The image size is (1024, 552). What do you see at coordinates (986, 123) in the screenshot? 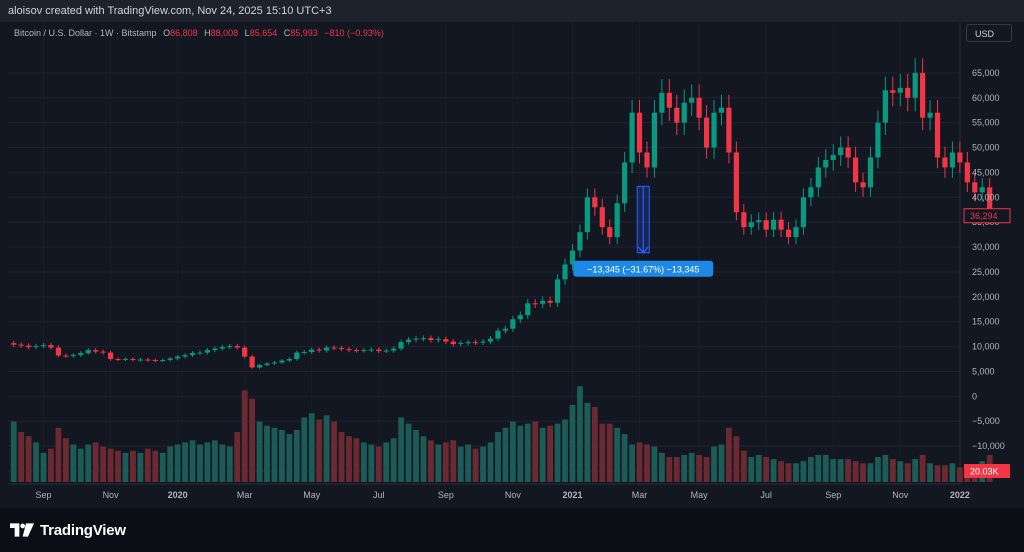
I see `price-tick-label: 55,000` at bounding box center [986, 123].